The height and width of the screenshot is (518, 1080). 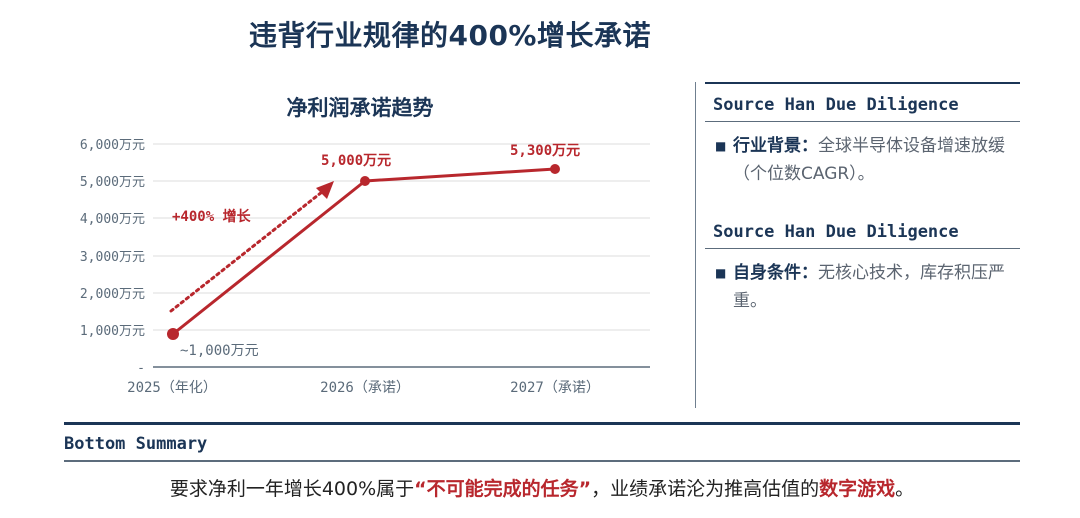 What do you see at coordinates (251, 247) in the screenshot?
I see `growth-arrow` at bounding box center [251, 247].